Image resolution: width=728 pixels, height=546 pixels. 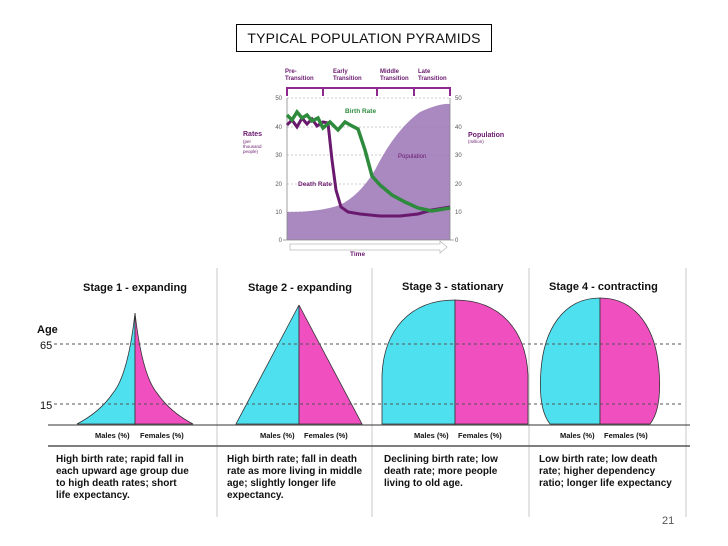 I want to click on stage-2-females-label: Females (%), so click(x=326, y=435).